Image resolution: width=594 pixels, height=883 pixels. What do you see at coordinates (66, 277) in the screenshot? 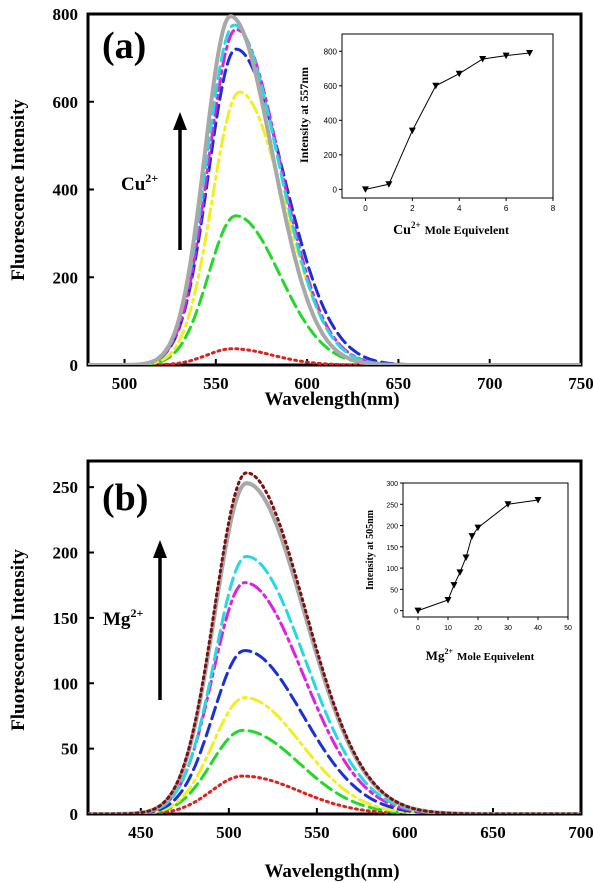
I see `panel-a-ytick-label: 200` at bounding box center [66, 277].